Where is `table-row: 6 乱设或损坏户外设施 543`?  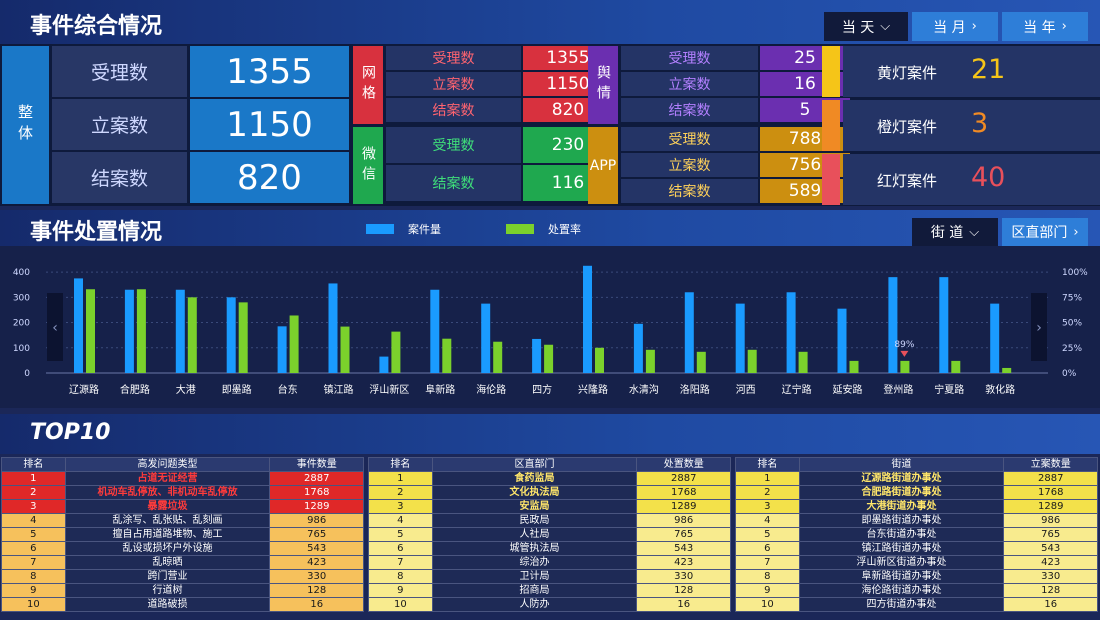 table-row: 6 乱设或损坏户外设施 543 is located at coordinates (182, 548).